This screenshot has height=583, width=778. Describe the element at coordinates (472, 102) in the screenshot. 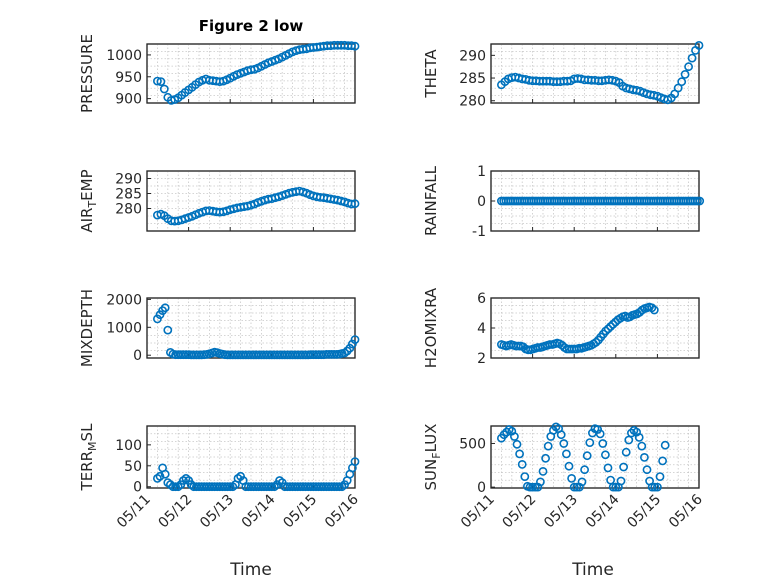

I see `y-tick-label: 280` at that location.